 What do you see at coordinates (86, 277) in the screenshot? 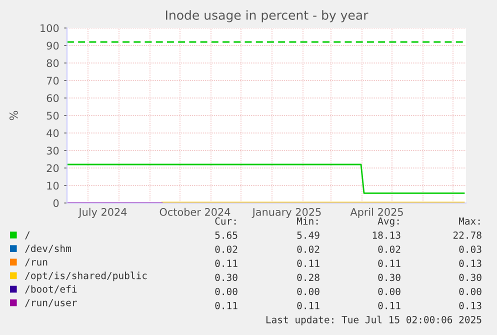
I see `legend-label: /opt/is/shared/public` at bounding box center [86, 277].